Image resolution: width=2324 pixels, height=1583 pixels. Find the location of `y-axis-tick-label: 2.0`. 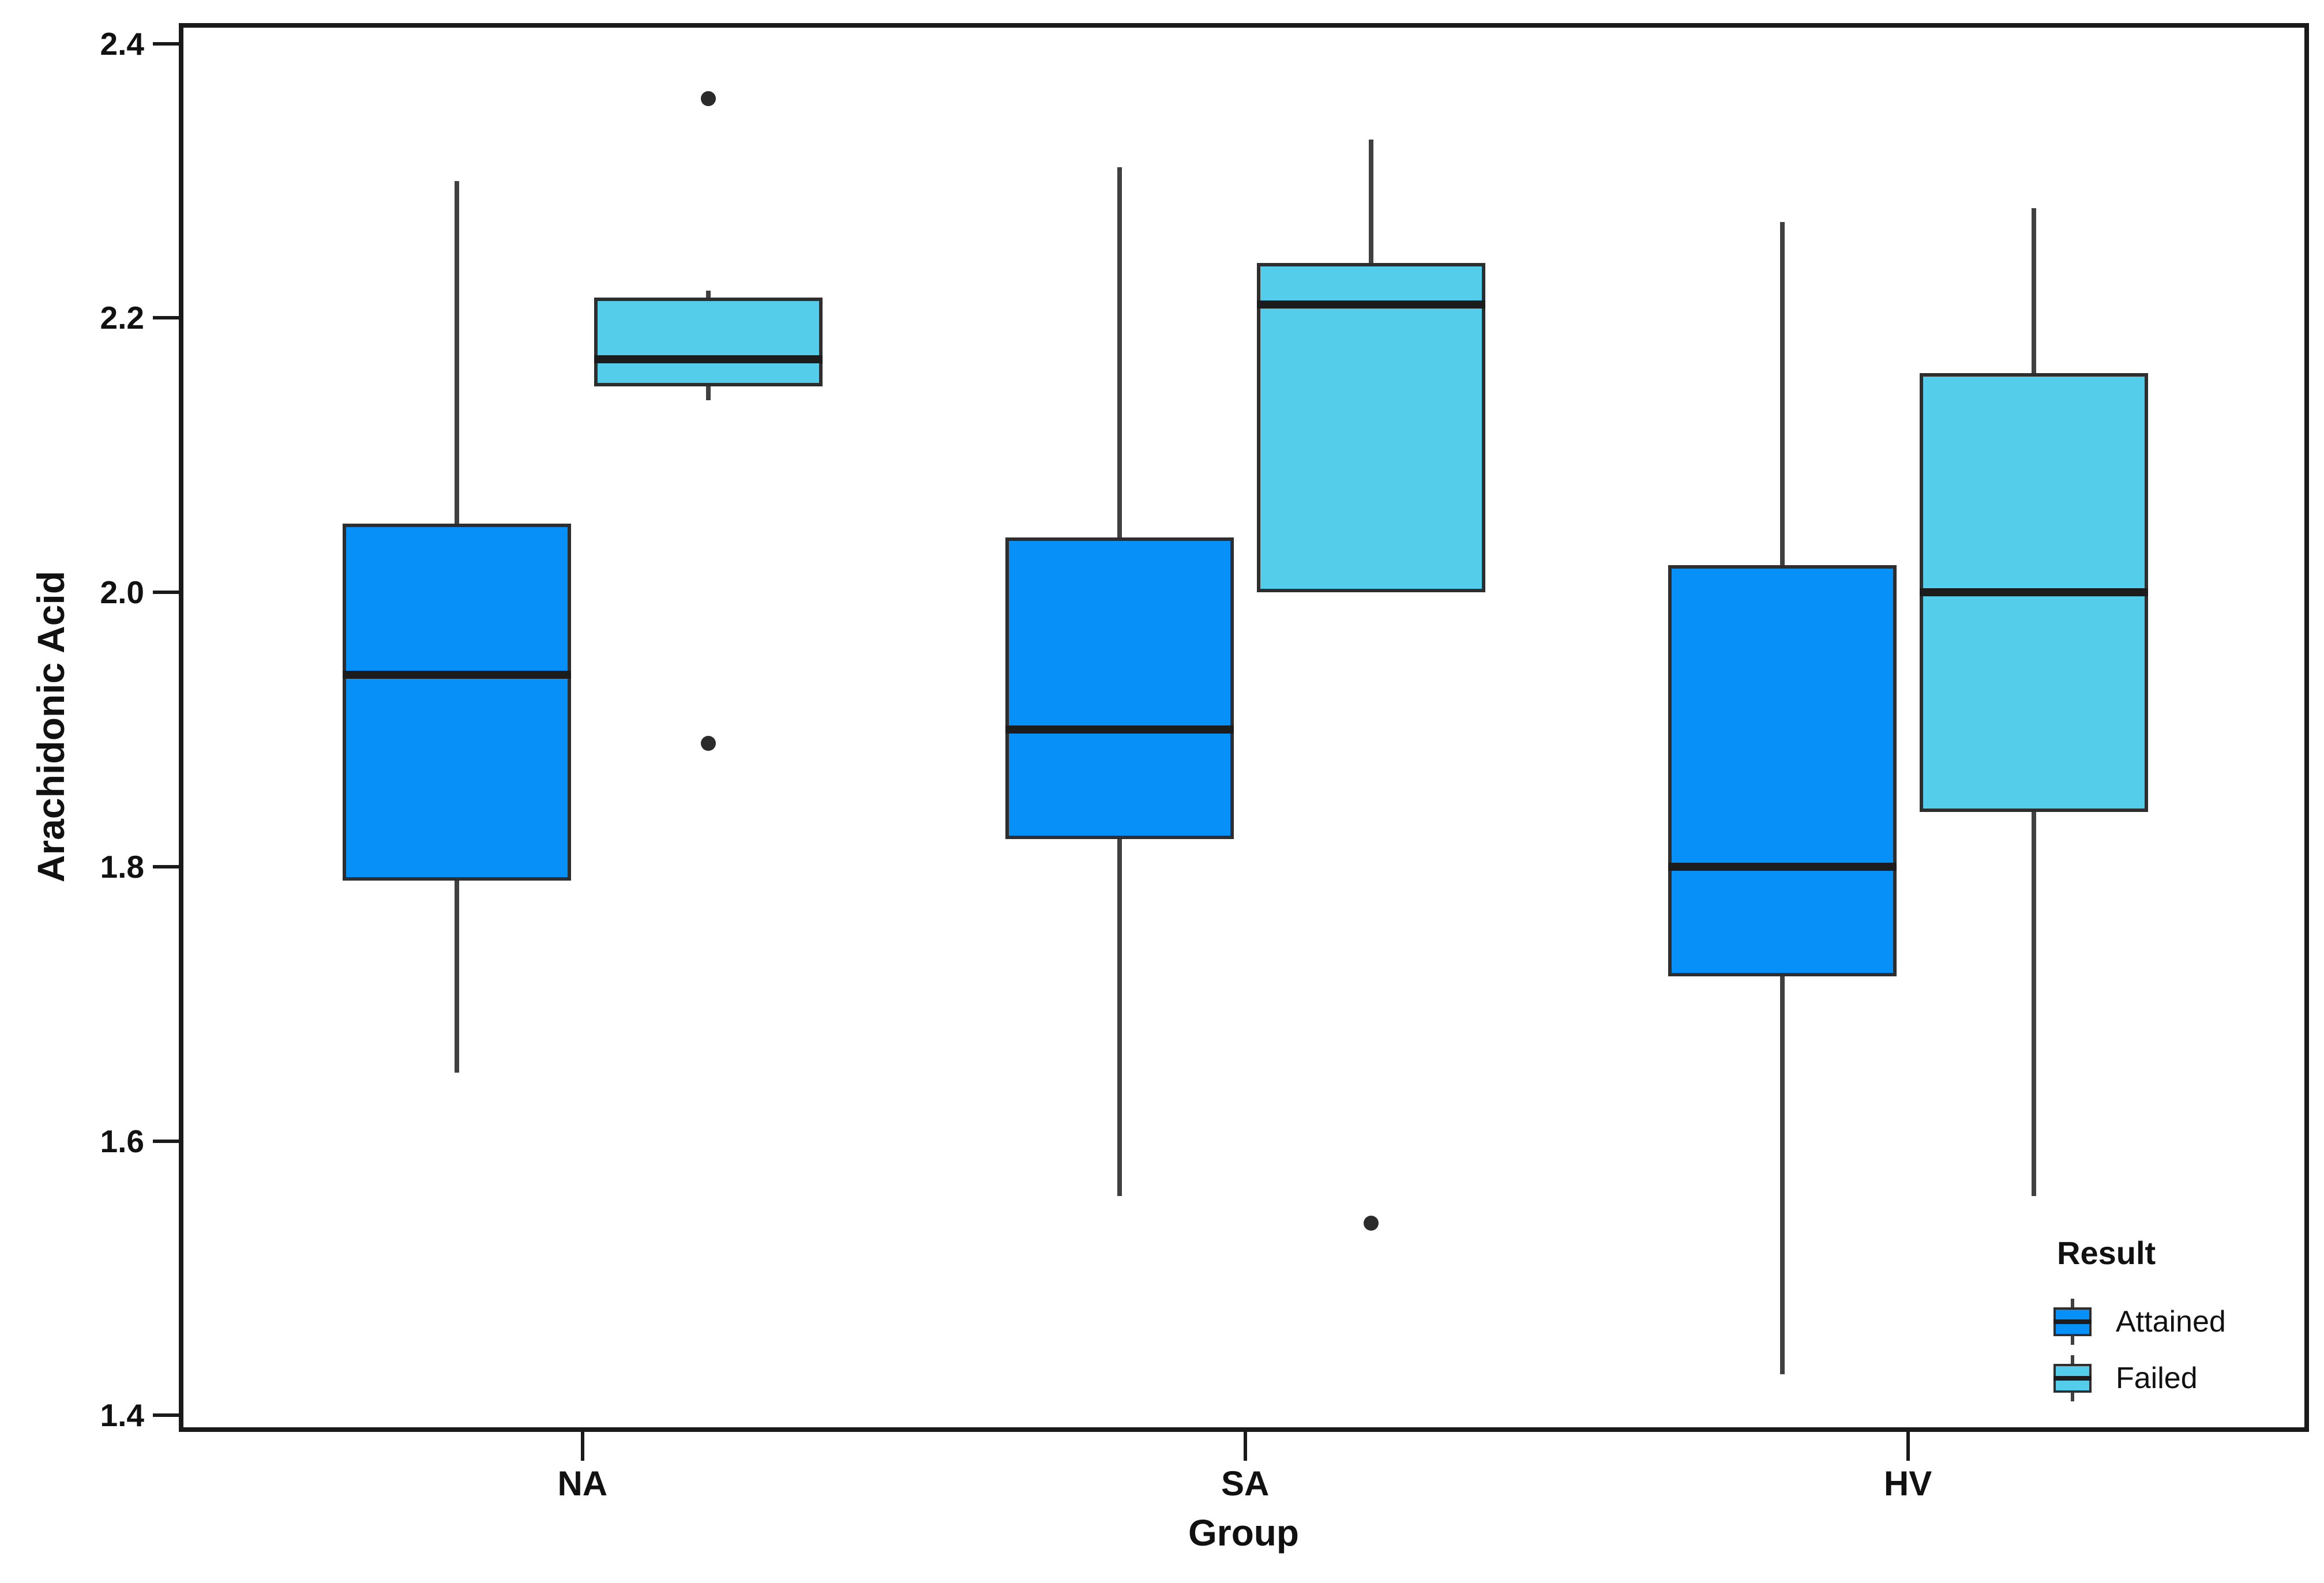

y-axis-tick-label: 2.0 is located at coordinates (122, 592).